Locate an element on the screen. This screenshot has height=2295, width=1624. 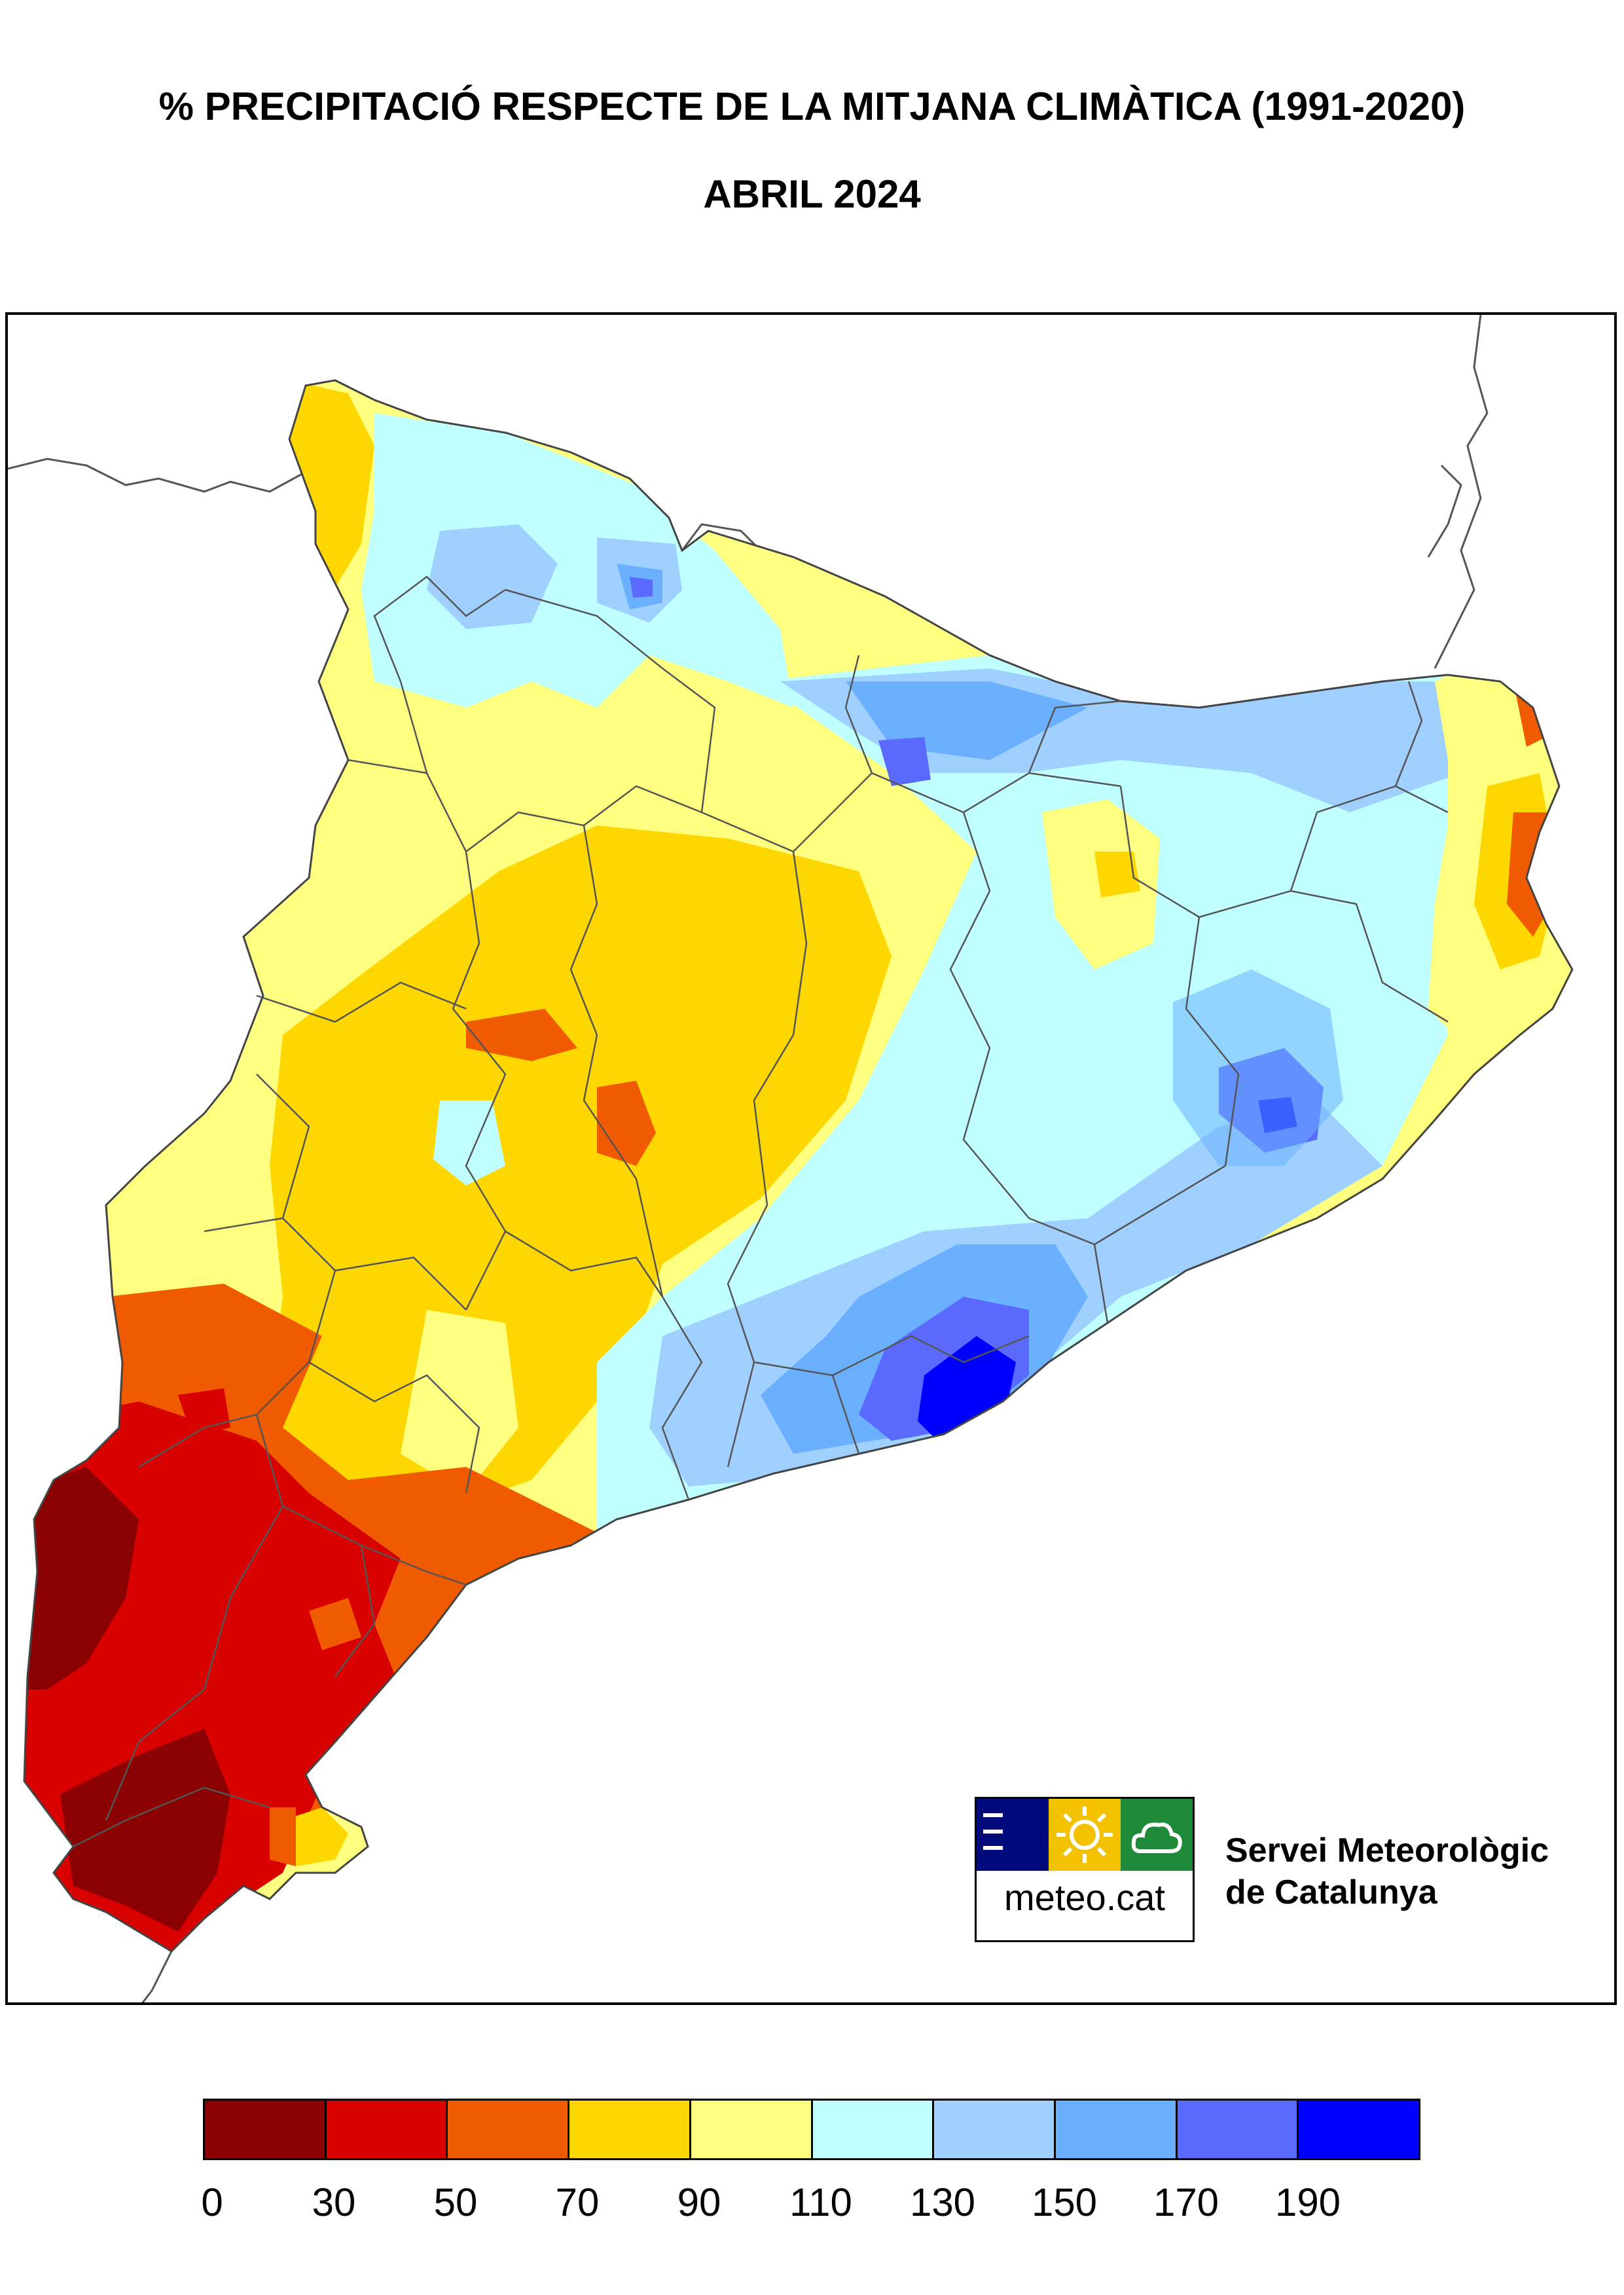
legend-label: 170 is located at coordinates (1186, 2202).